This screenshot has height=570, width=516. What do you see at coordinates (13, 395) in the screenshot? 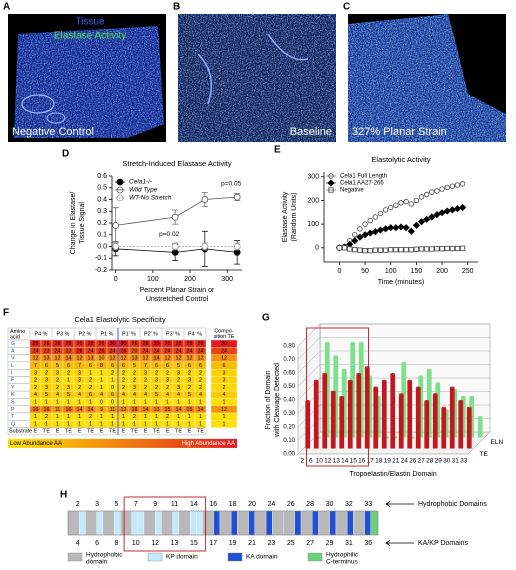
I see `amino-acid: K` at bounding box center [13, 395].